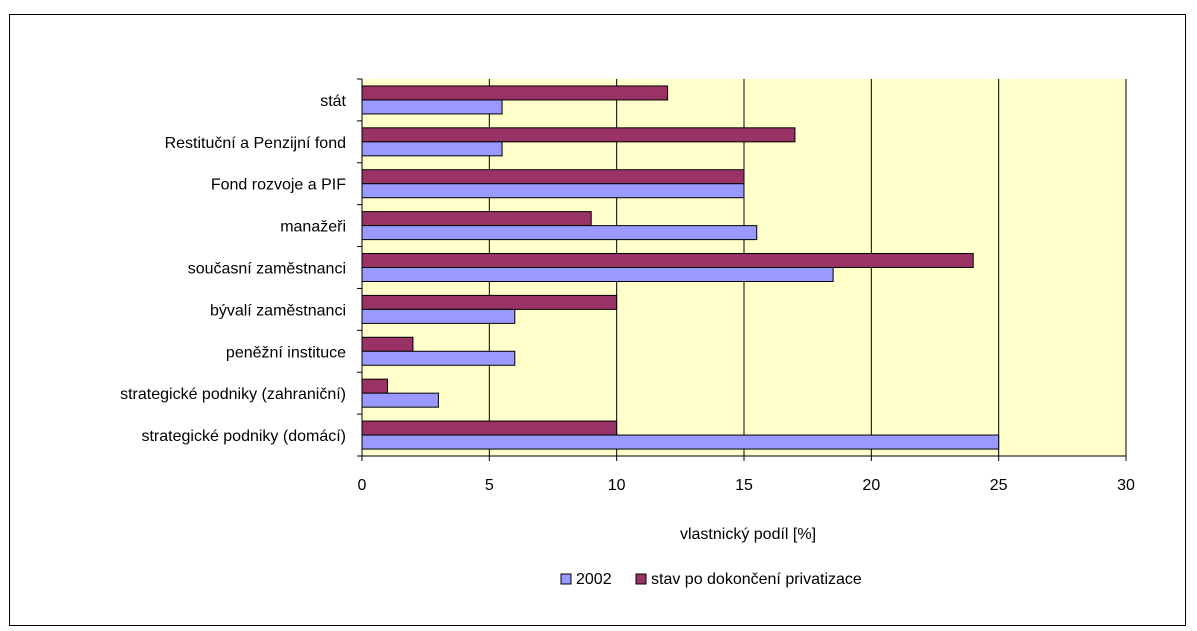  I want to click on legend: 2002 stav po dokončení privatizace, so click(711, 579).